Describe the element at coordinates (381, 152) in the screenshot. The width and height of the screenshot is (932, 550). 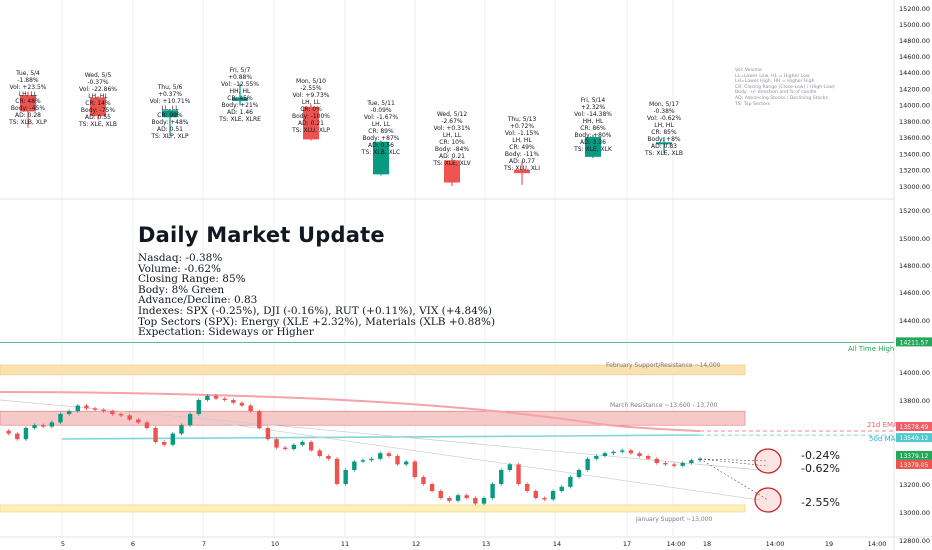
I see `candle-info-line: TS: XLB, XLC` at that location.